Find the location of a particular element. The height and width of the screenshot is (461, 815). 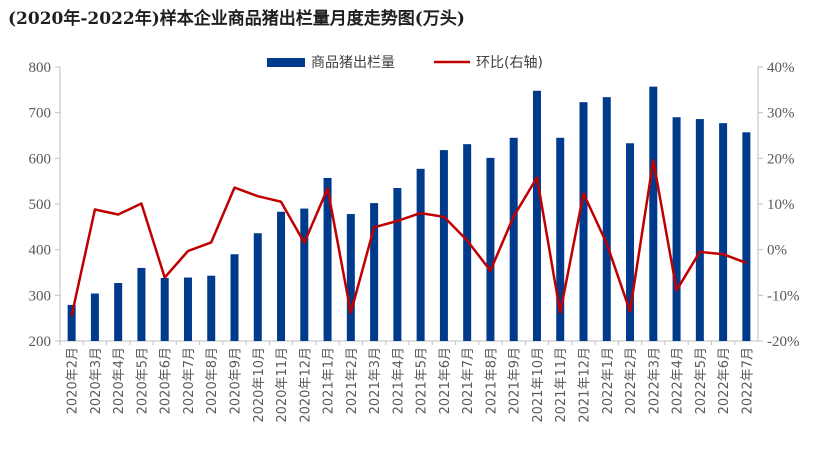

x-tick-label: 2020年12月 is located at coordinates (305, 385).